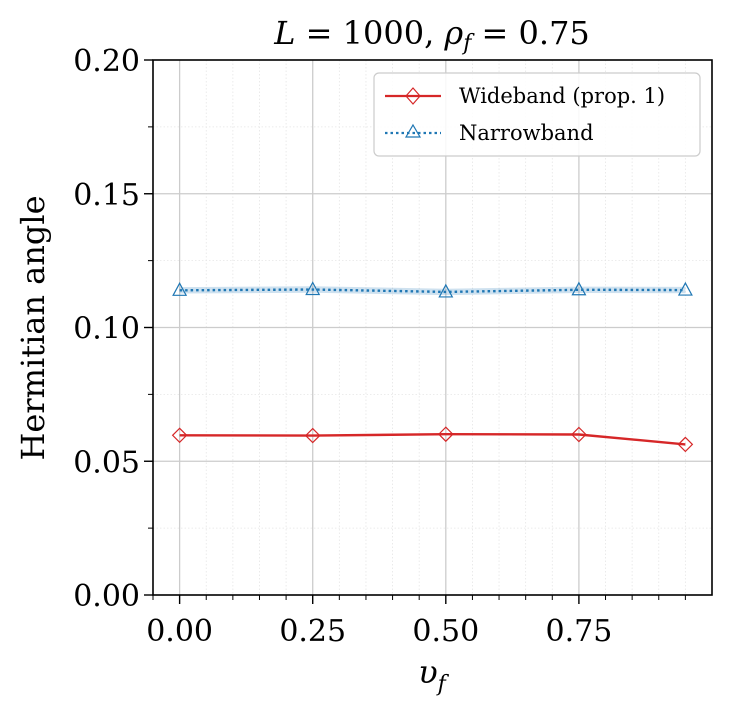 The height and width of the screenshot is (716, 732). Describe the element at coordinates (312, 631) in the screenshot. I see `x-tick-label: 0.25` at that location.